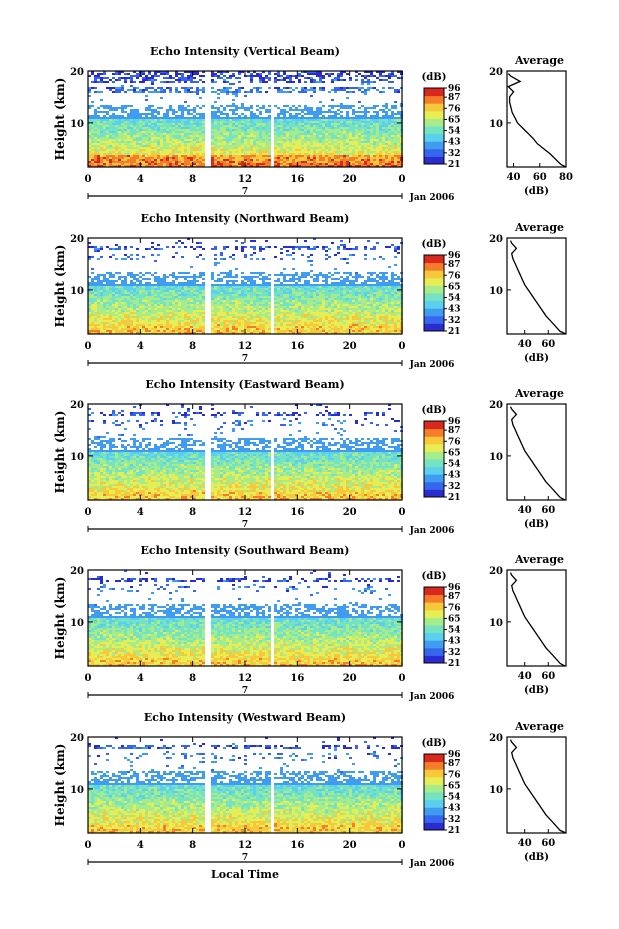 This screenshot has height=929, width=619. I want to click on chart-title: Echo Intensity (Eastward Beam), so click(244, 384).